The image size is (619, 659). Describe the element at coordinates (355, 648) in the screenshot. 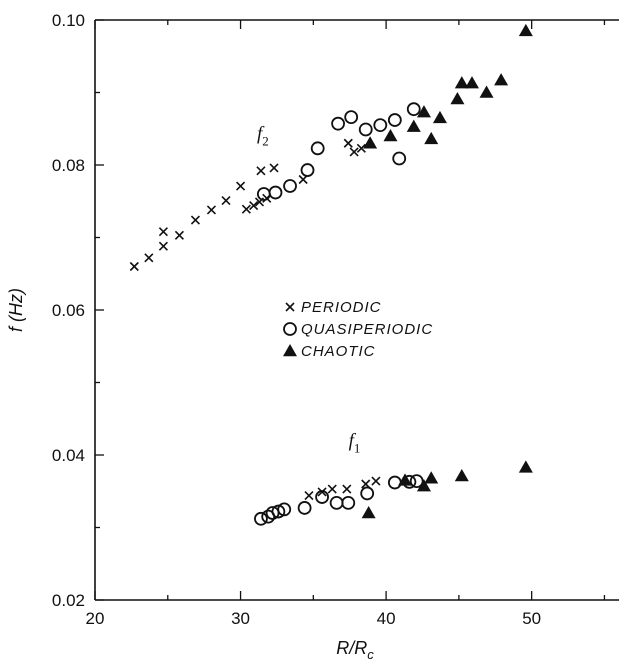

I see `x-axis-title: R/Rc` at that location.